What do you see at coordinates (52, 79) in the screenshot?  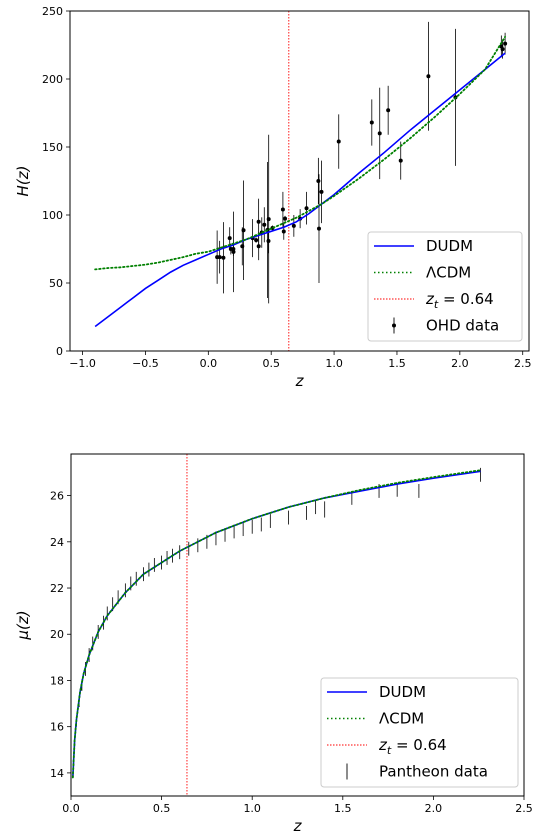 I see `y-tick-label: 200` at bounding box center [52, 79].